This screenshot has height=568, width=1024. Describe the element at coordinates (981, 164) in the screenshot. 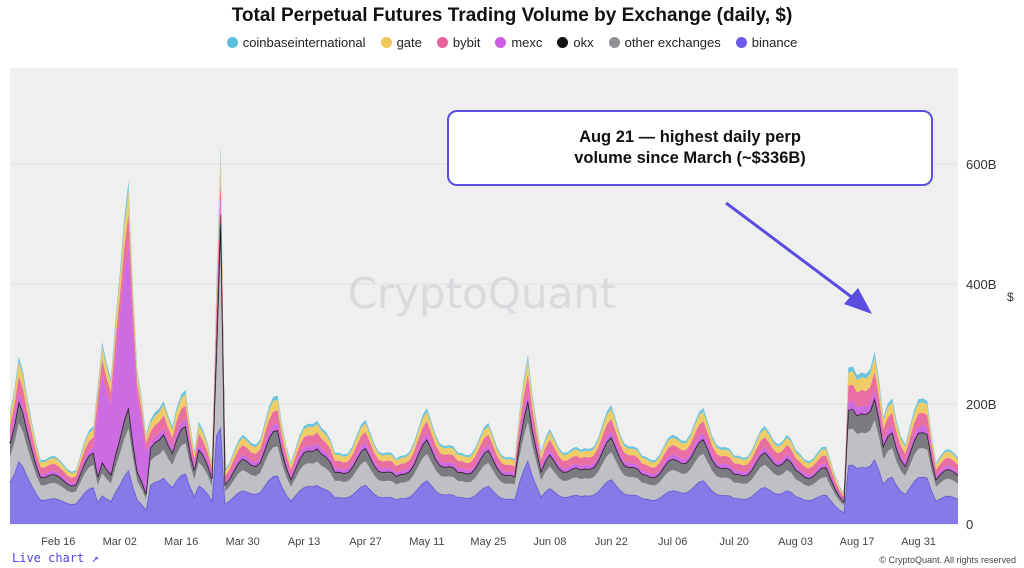

I see `y-tick-label: 600B` at that location.